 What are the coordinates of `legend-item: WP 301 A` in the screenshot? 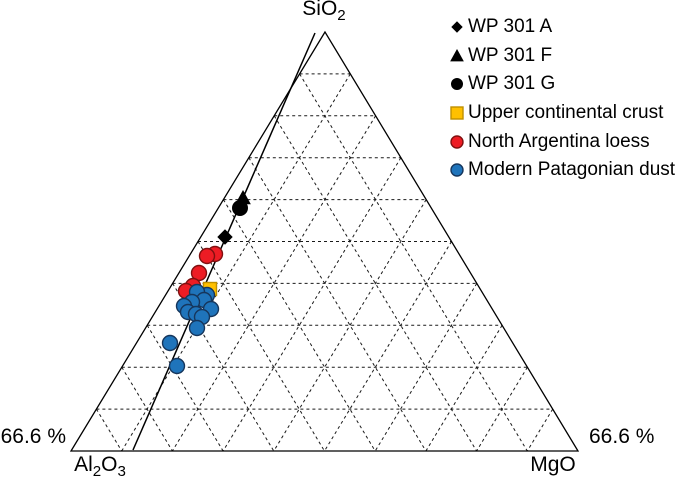 It's located at (562, 27).